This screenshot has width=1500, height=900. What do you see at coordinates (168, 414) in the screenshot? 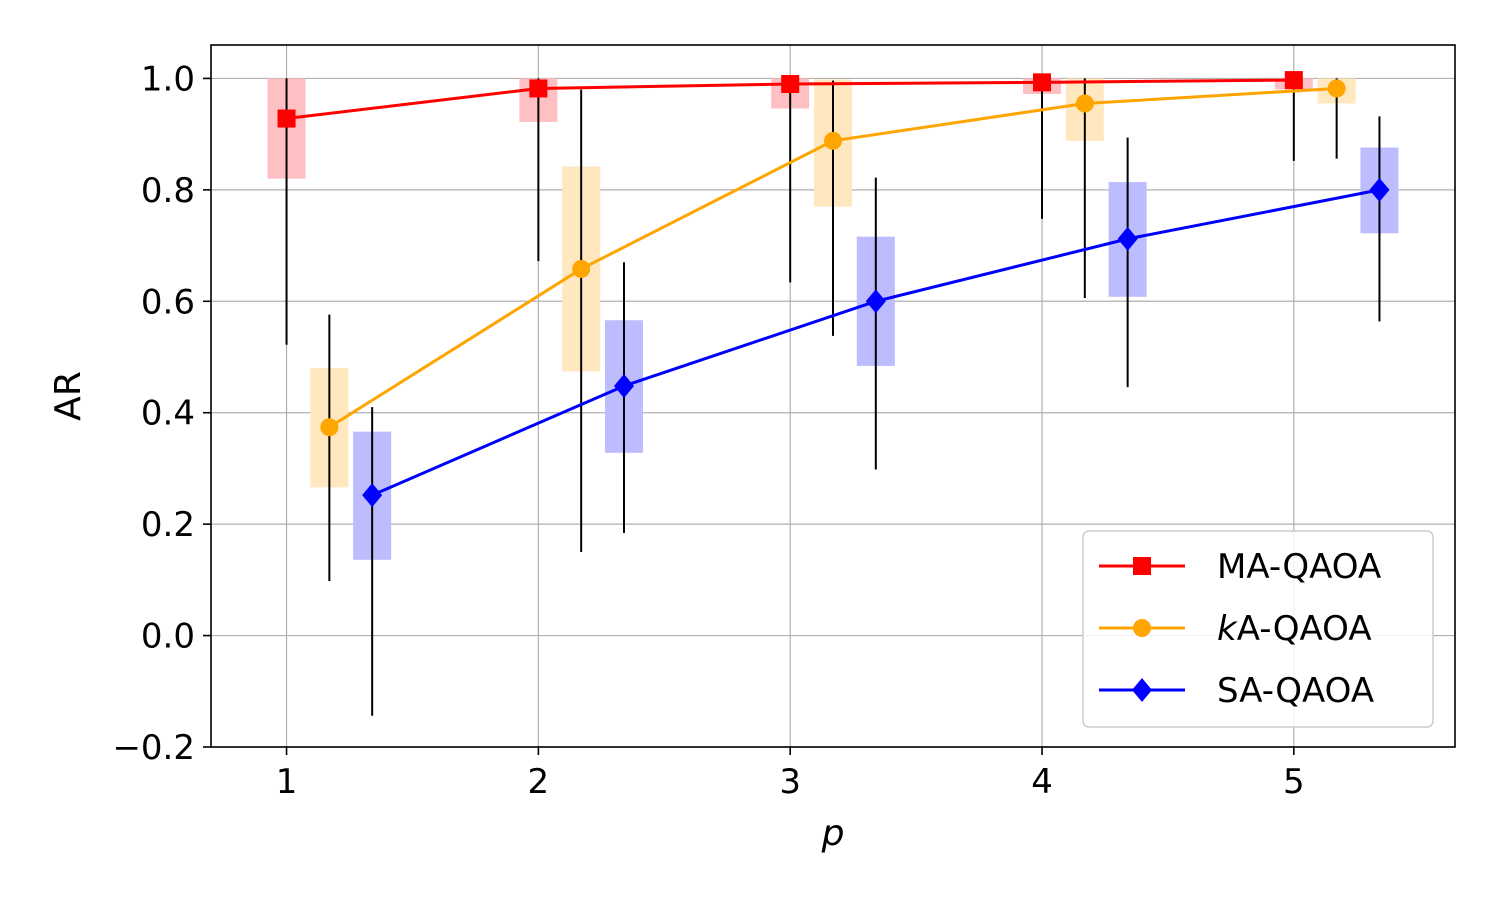
I see `y-tick-label: 0.4` at bounding box center [168, 414].